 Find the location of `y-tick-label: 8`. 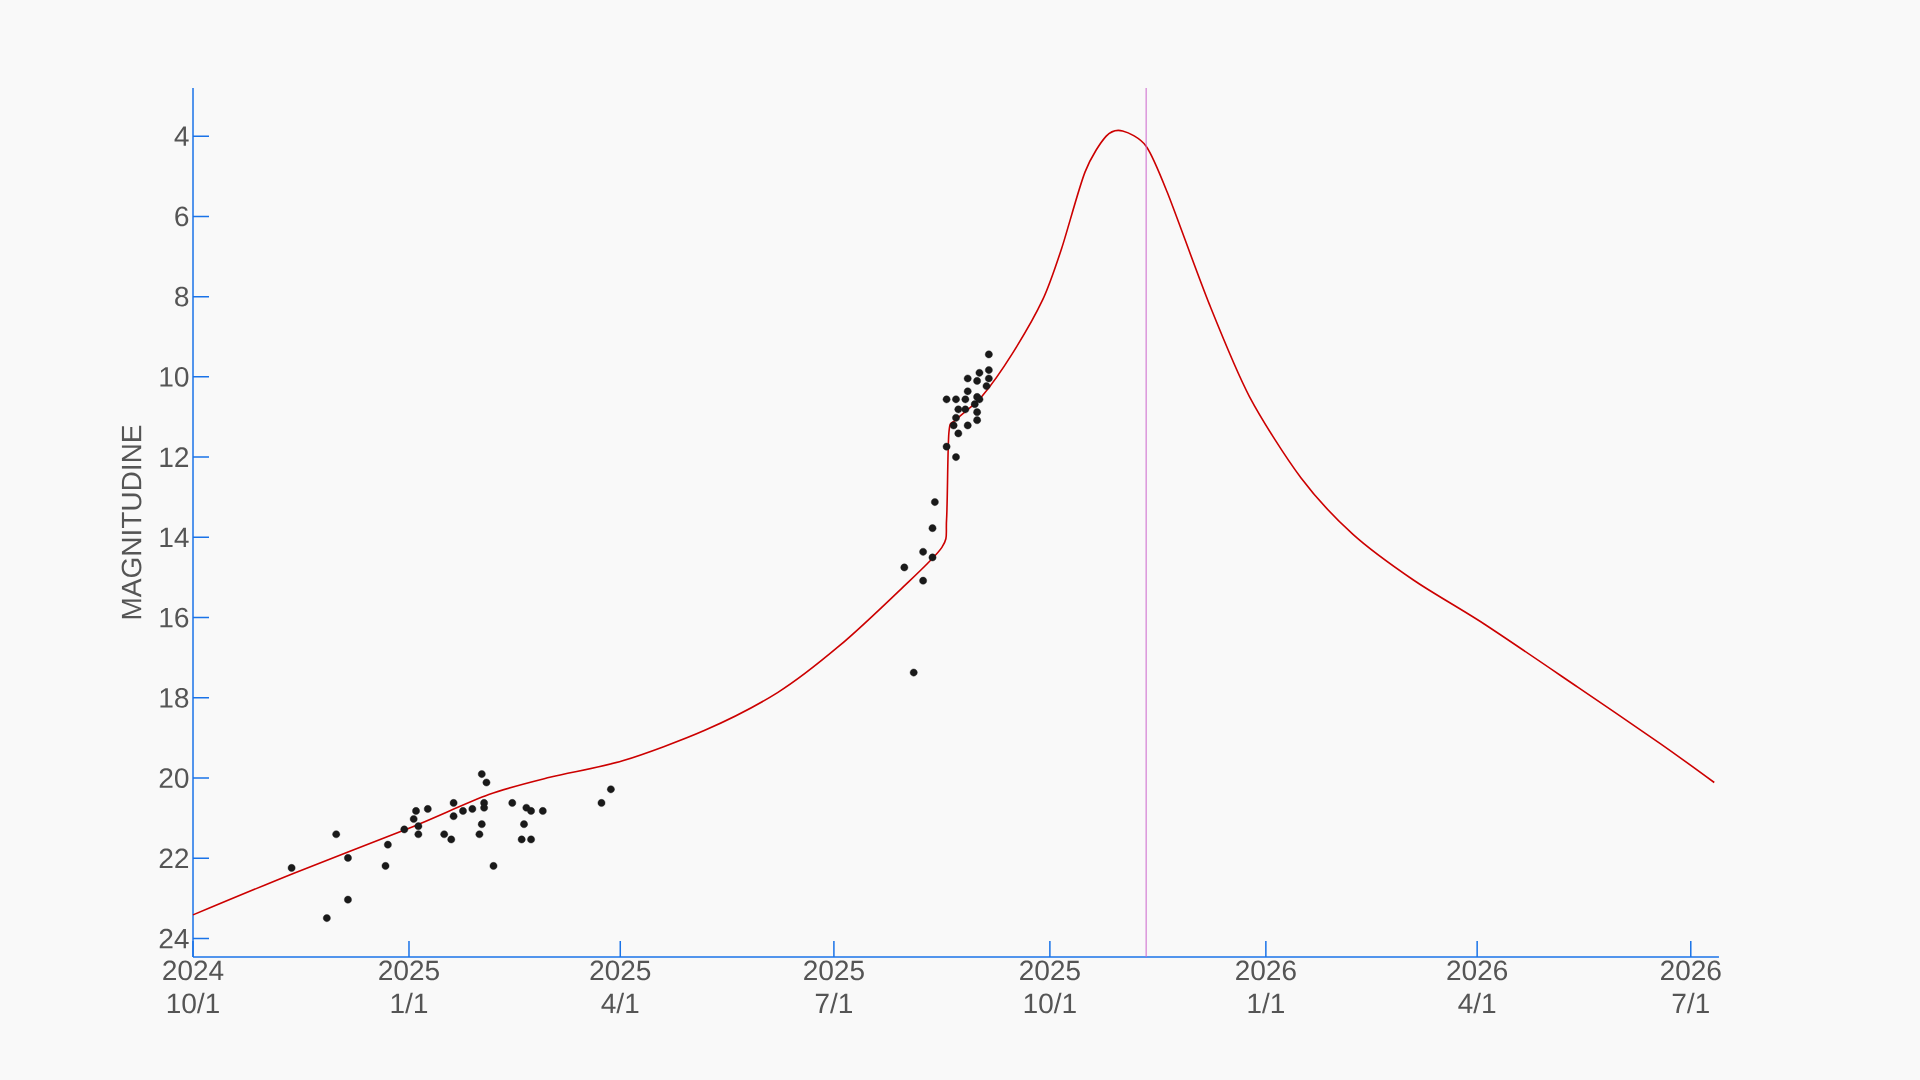

y-tick-label: 8 is located at coordinates (182, 296).